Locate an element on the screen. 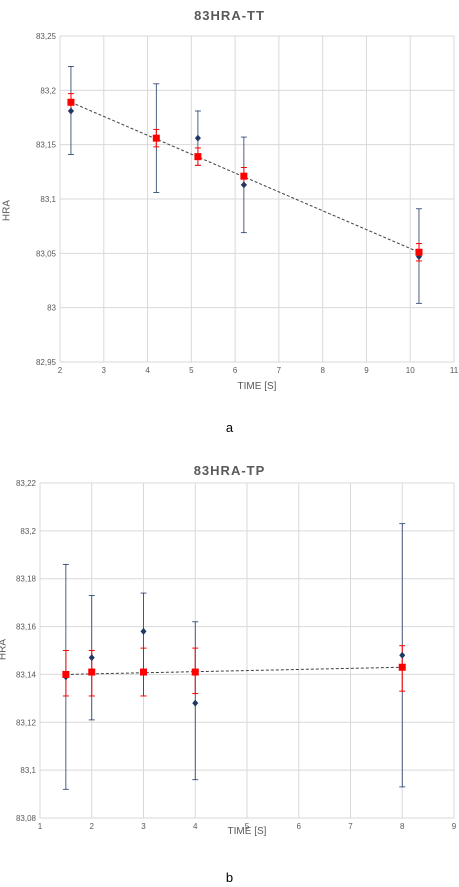 The image size is (459, 887). chart-title: 83HRA-TP is located at coordinates (229, 470).